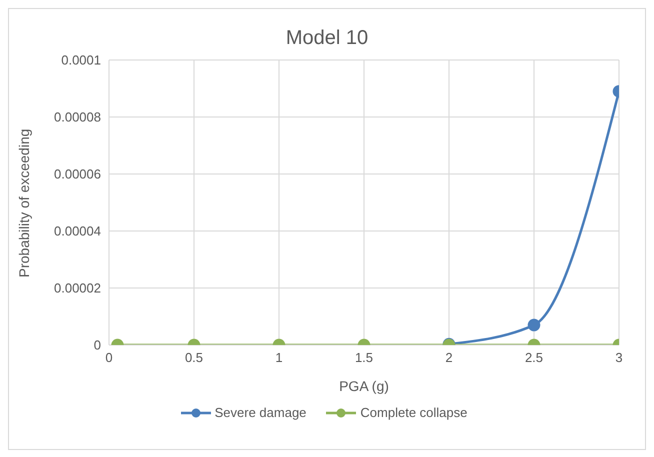  I want to click on x-tick-label: 2, so click(449, 358).